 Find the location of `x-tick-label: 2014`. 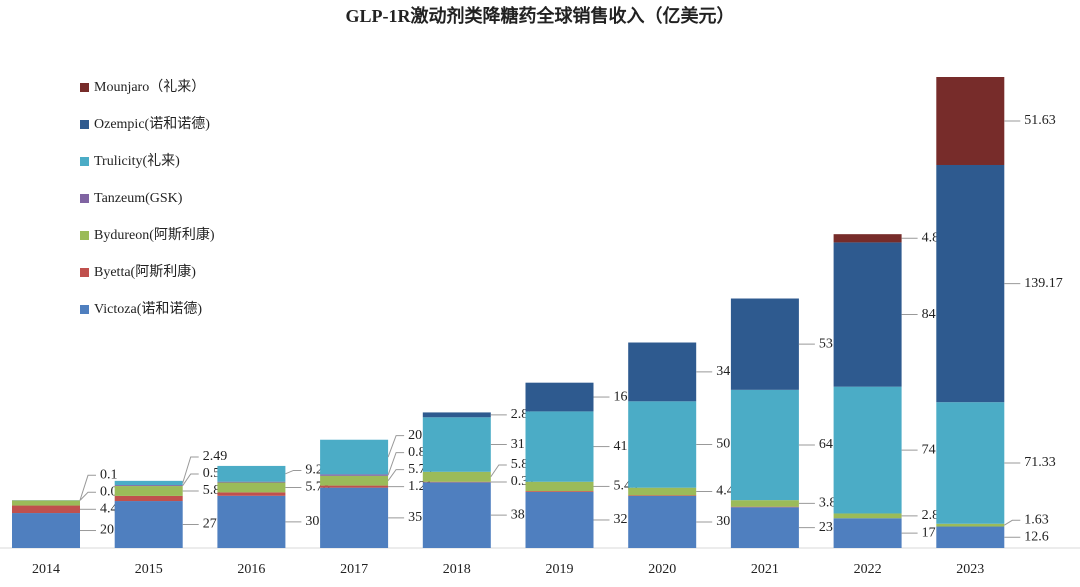

x-tick-label: 2014 is located at coordinates (46, 569).